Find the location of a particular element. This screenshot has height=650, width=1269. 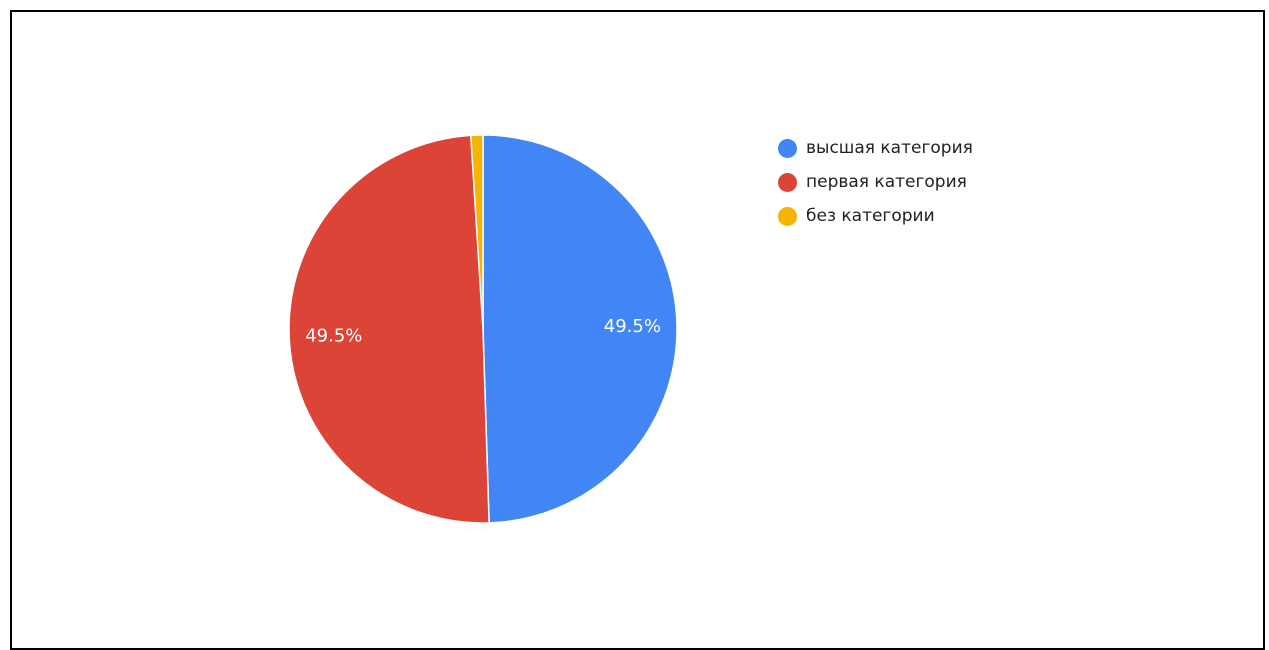

legend-swatch-pervaya is located at coordinates (787, 182).